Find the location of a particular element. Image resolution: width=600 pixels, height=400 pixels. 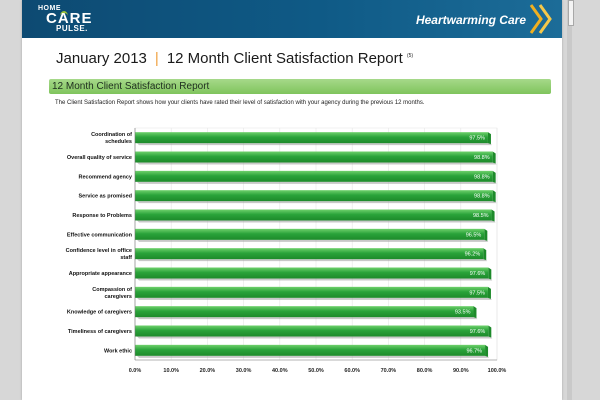

x-tick-label: 10.0% is located at coordinates (171, 371).